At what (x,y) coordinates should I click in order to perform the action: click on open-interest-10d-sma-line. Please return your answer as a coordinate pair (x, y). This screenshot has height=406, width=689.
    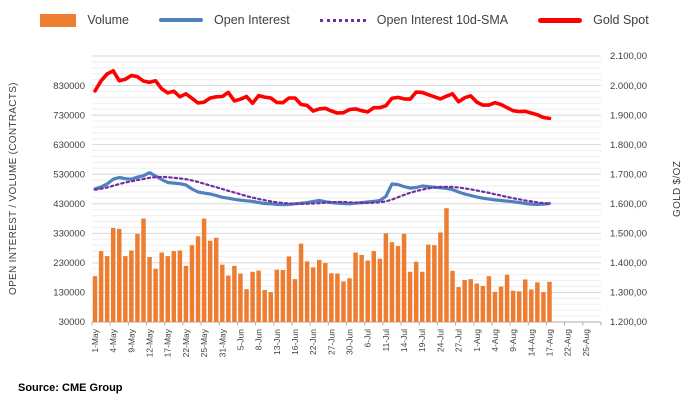
    Looking at the image, I should click on (322, 190).